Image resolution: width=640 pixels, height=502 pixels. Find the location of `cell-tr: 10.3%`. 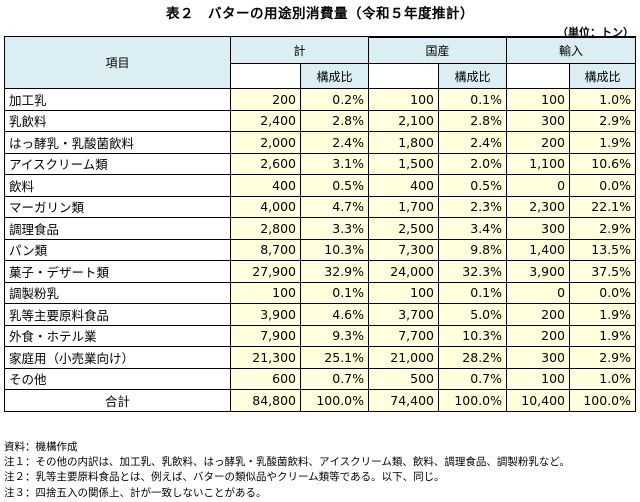

cell-tr: 10.3% is located at coordinates (334, 249).